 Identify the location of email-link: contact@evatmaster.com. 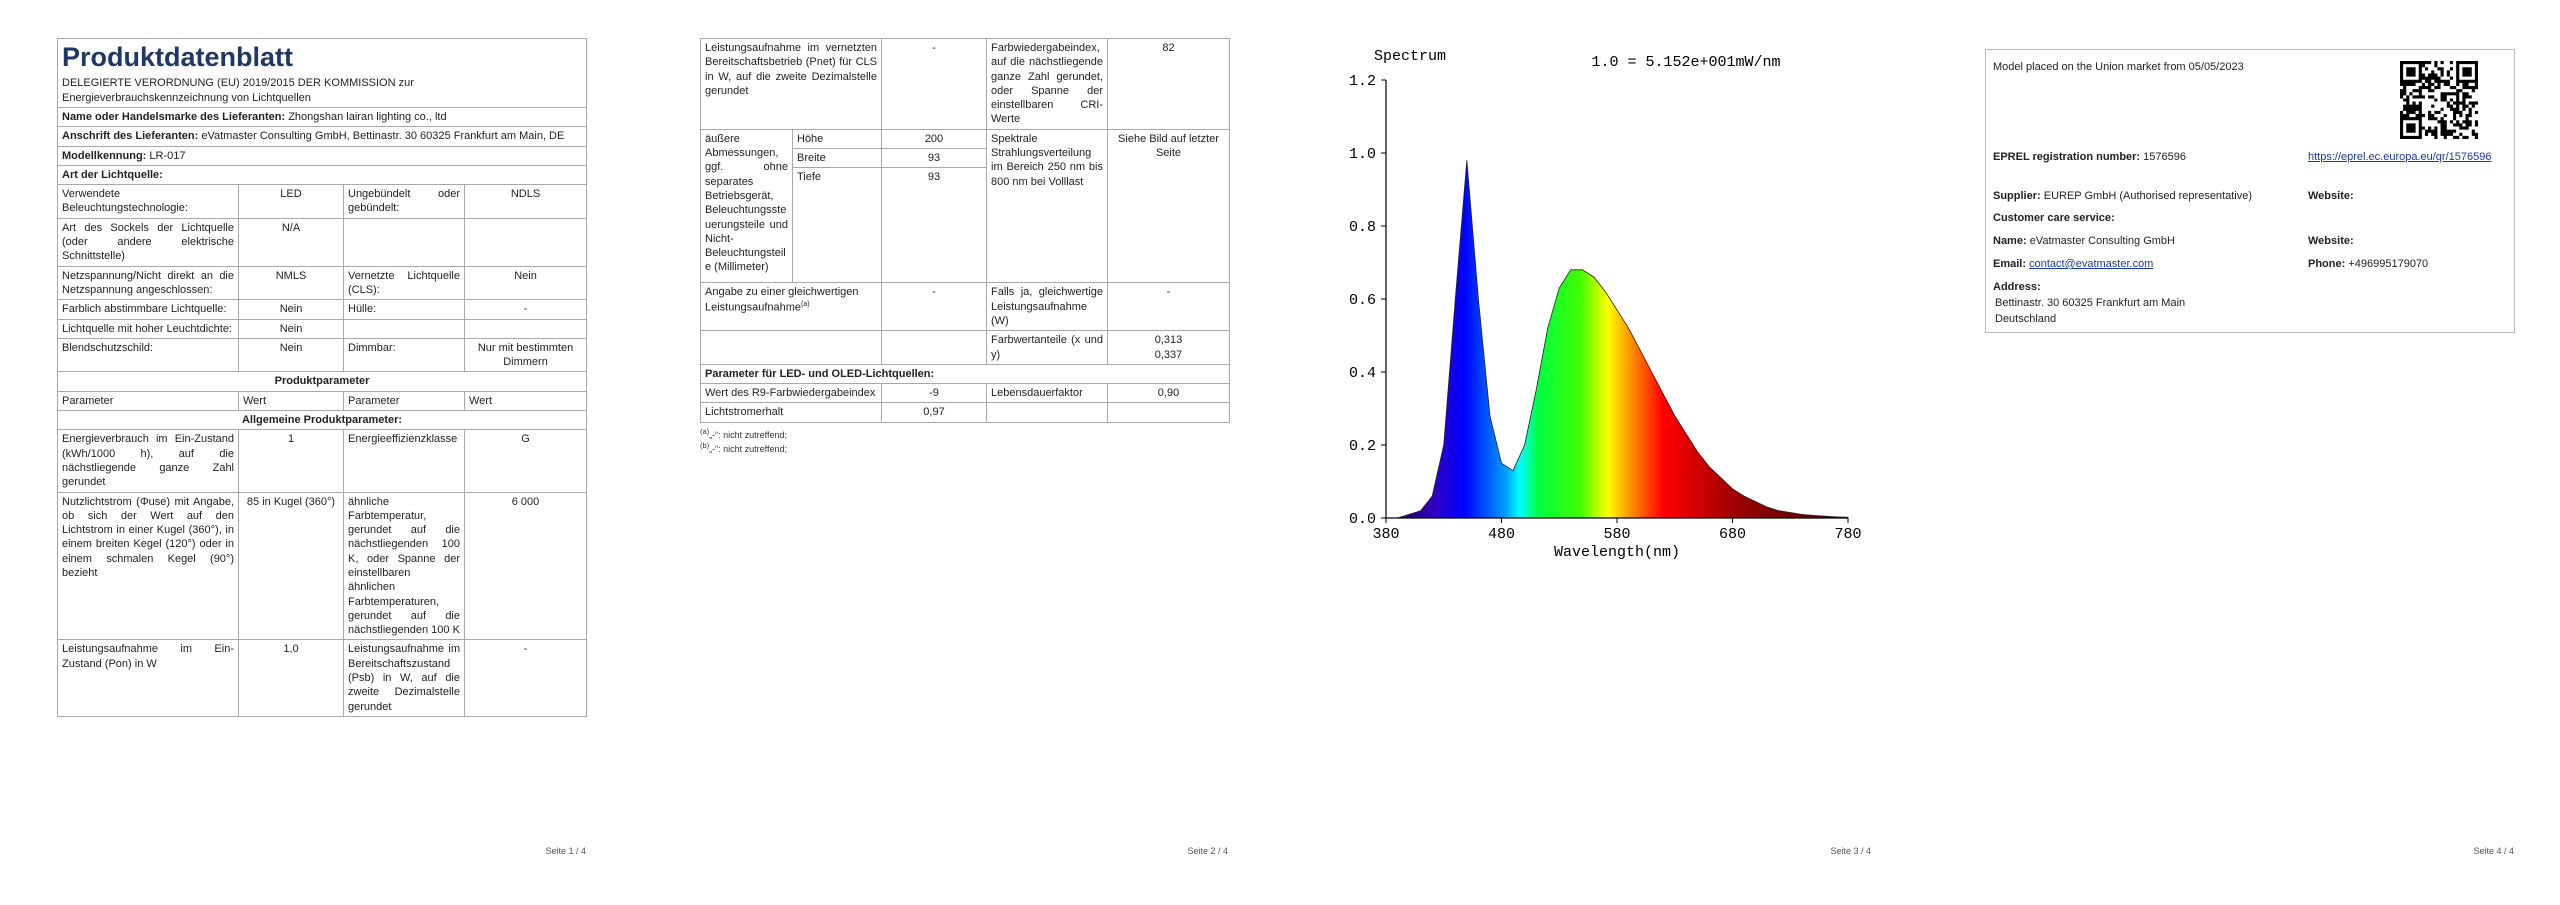
(2091, 264).